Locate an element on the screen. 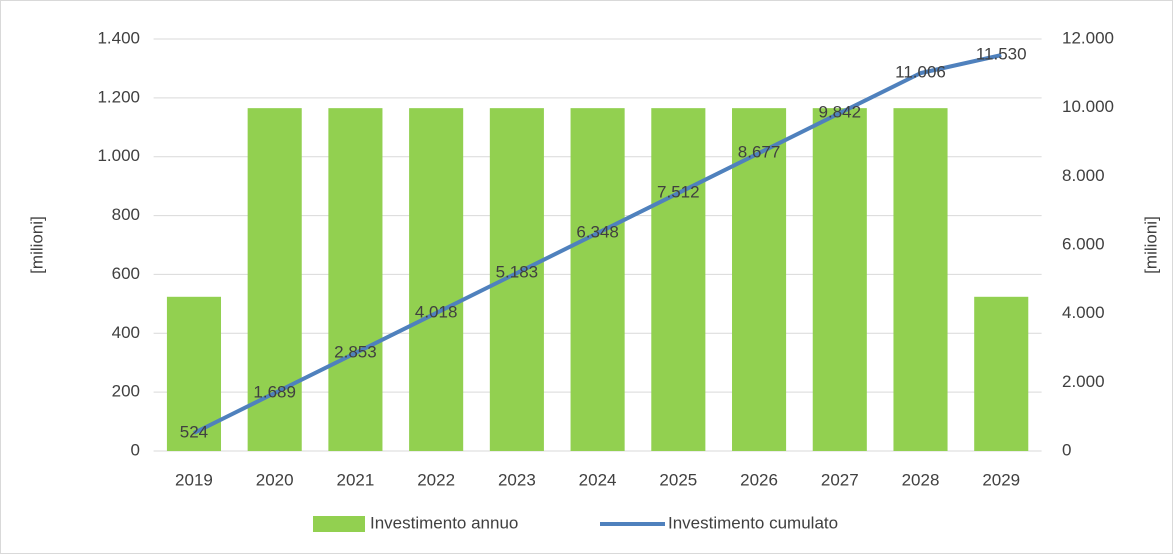 The image size is (1173, 554). data-label: 1.689 is located at coordinates (274, 391).